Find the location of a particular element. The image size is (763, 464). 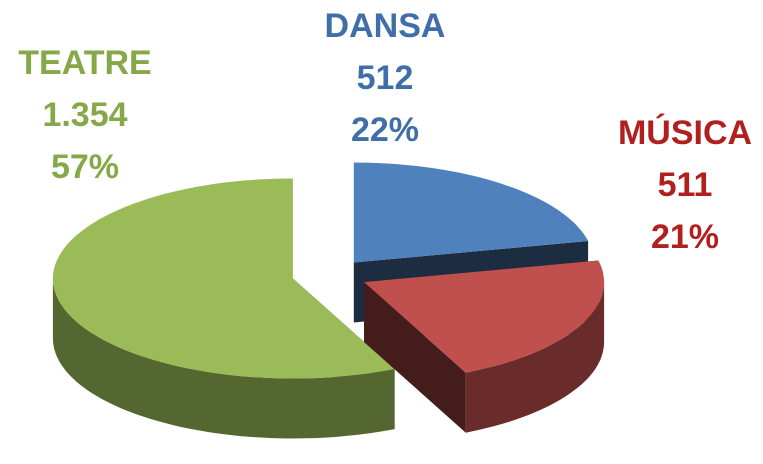

data-label: 511 is located at coordinates (685, 185).